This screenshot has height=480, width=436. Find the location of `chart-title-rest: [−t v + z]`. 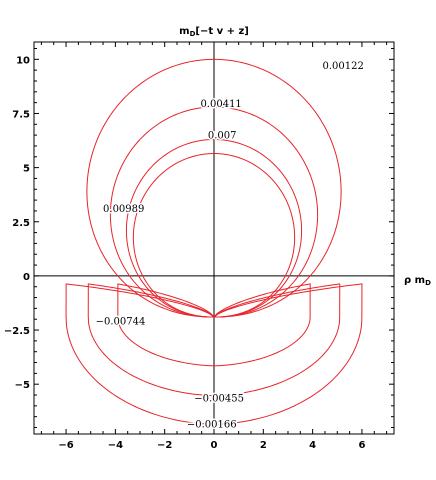

chart-title-rest: [−t v + z] is located at coordinates (221, 31).